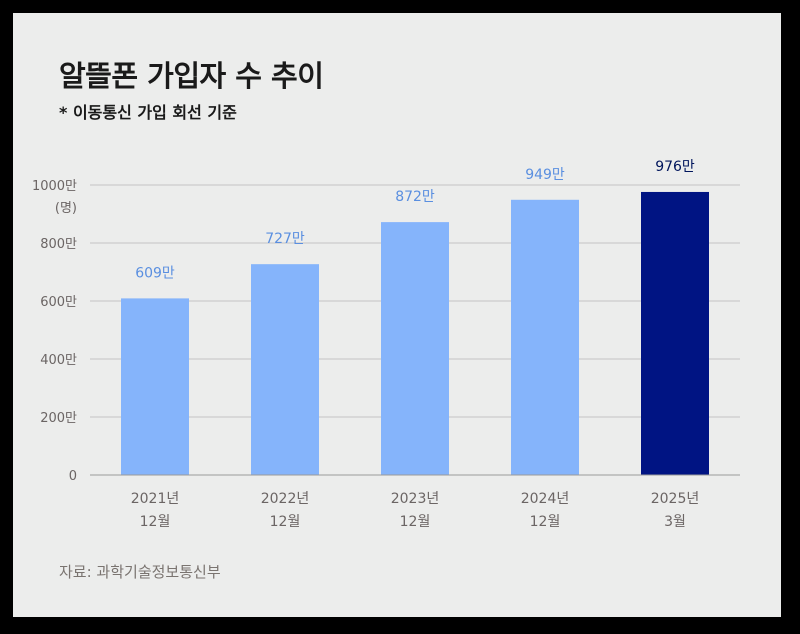 The width and height of the screenshot is (800, 634). I want to click on source-note: 자료: 과학기술정보통신부, so click(140, 572).